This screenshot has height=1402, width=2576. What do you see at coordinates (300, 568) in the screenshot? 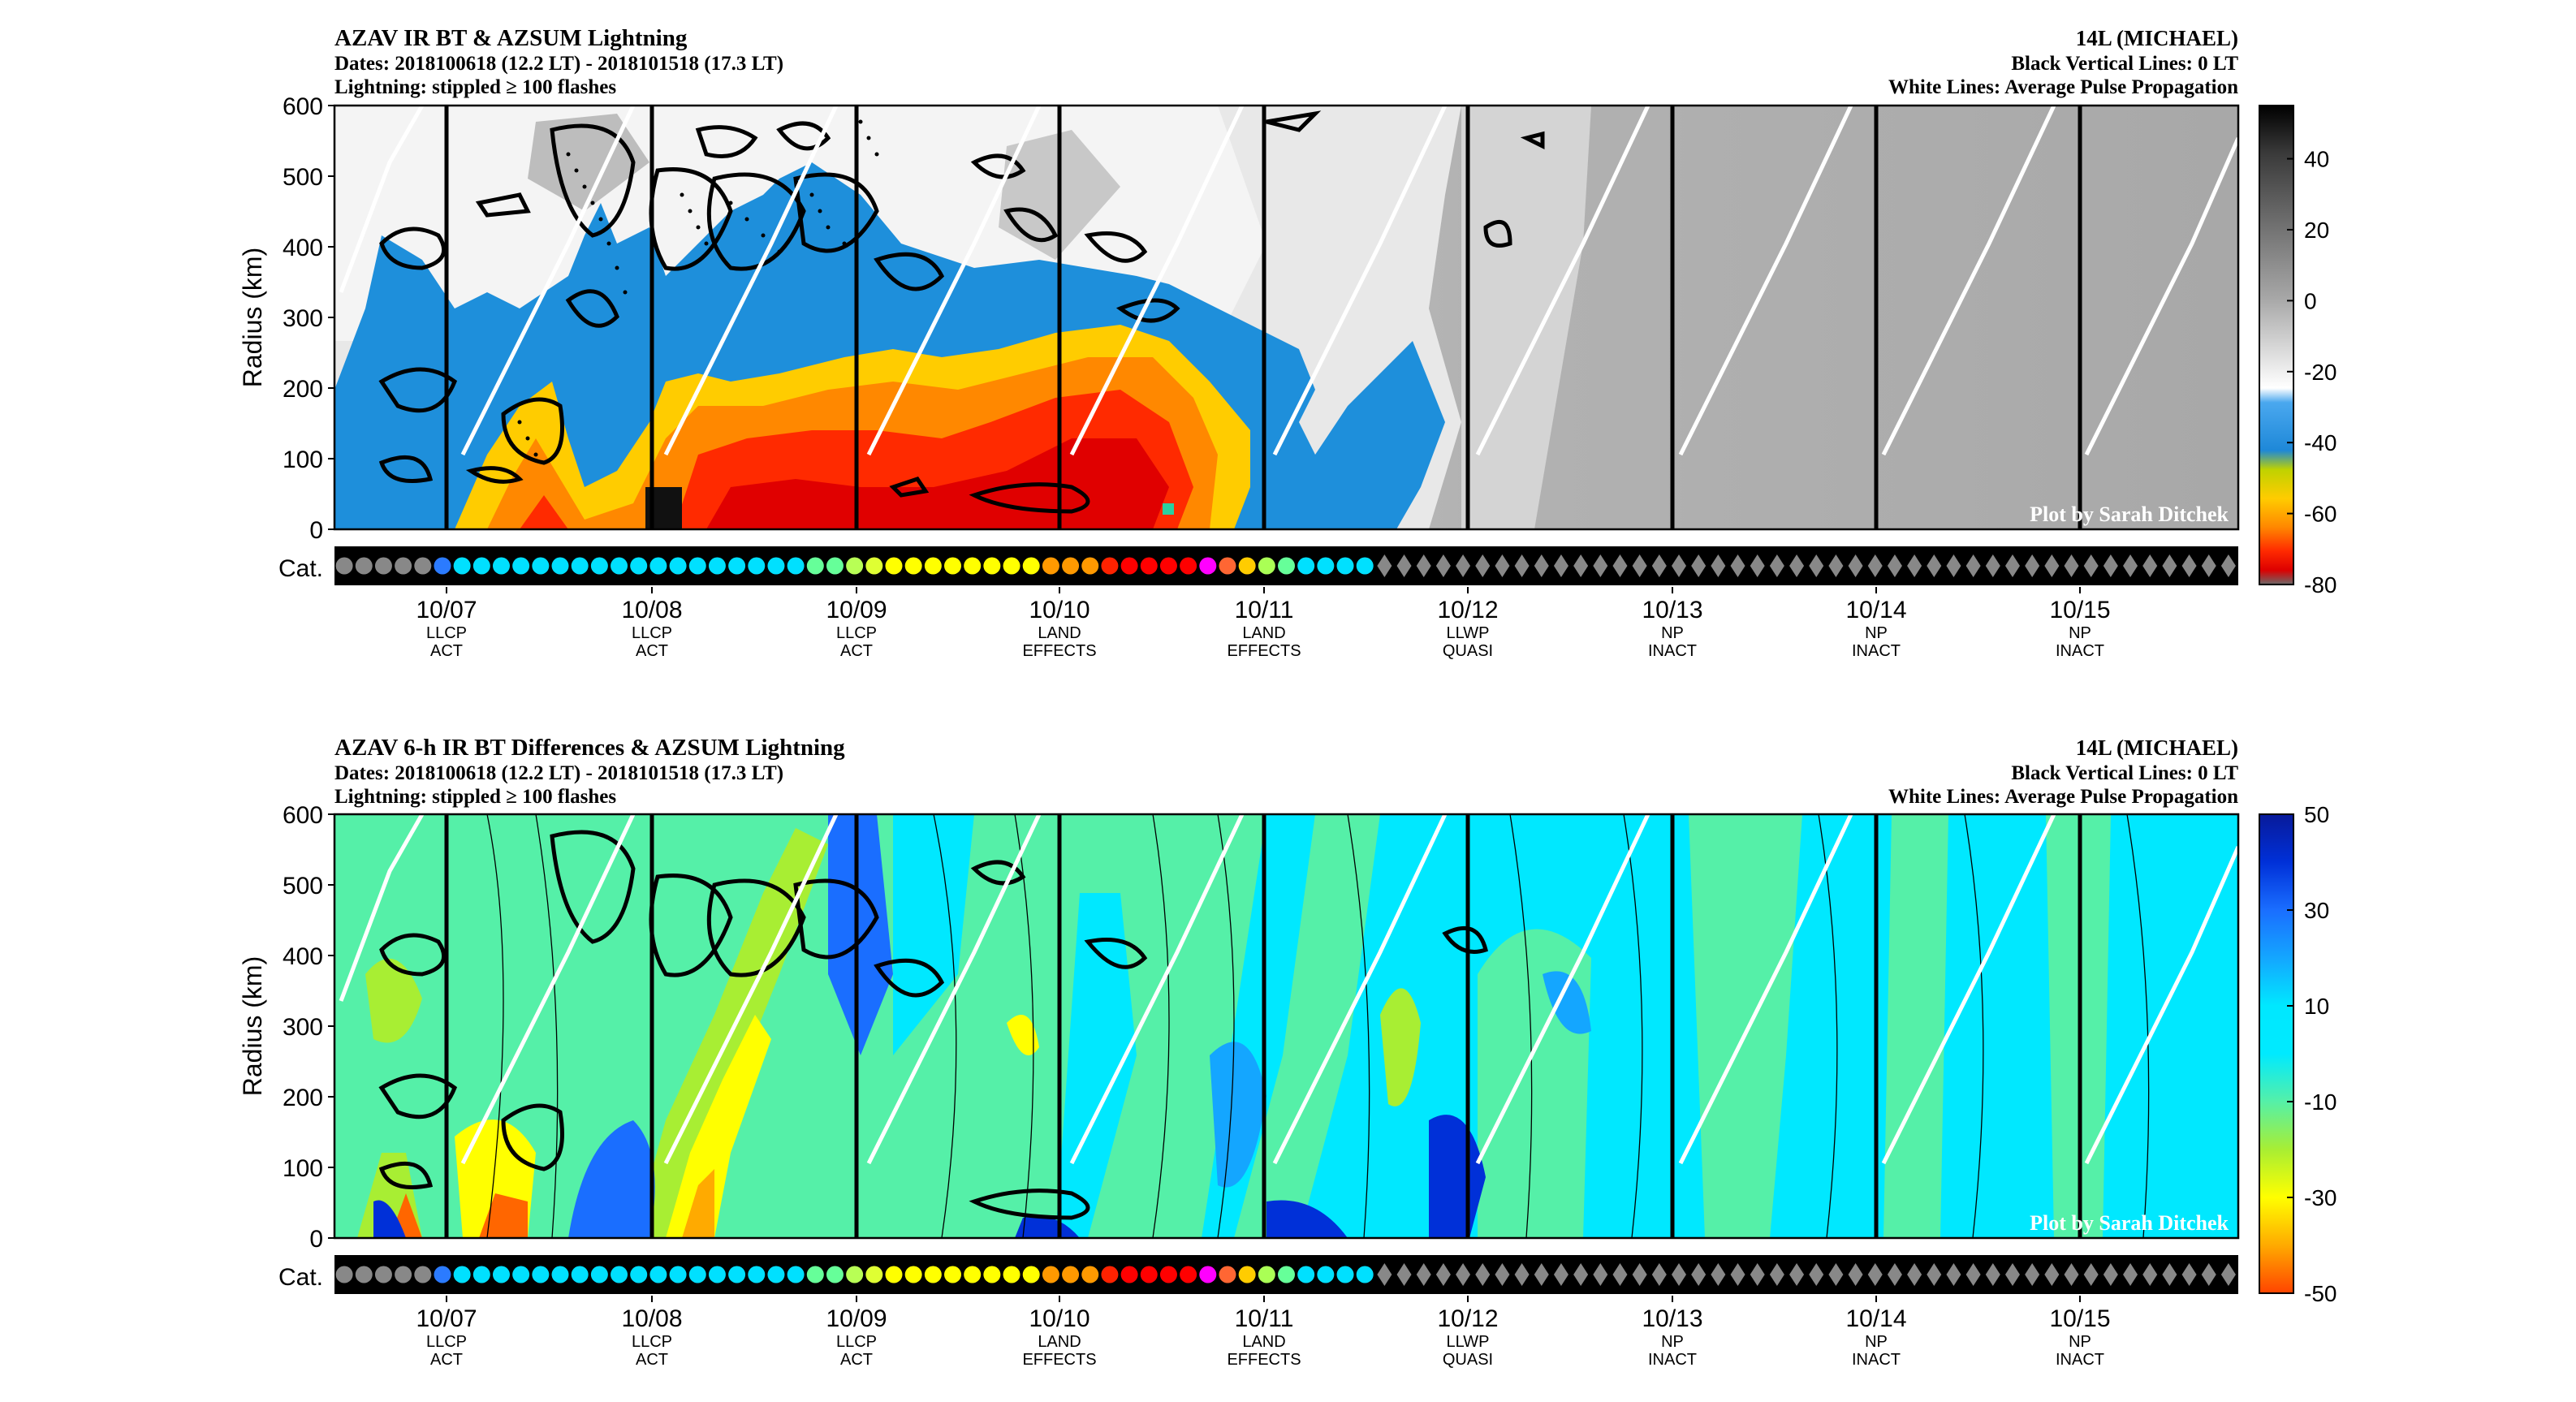
I see `category-label: Cat.` at bounding box center [300, 568].